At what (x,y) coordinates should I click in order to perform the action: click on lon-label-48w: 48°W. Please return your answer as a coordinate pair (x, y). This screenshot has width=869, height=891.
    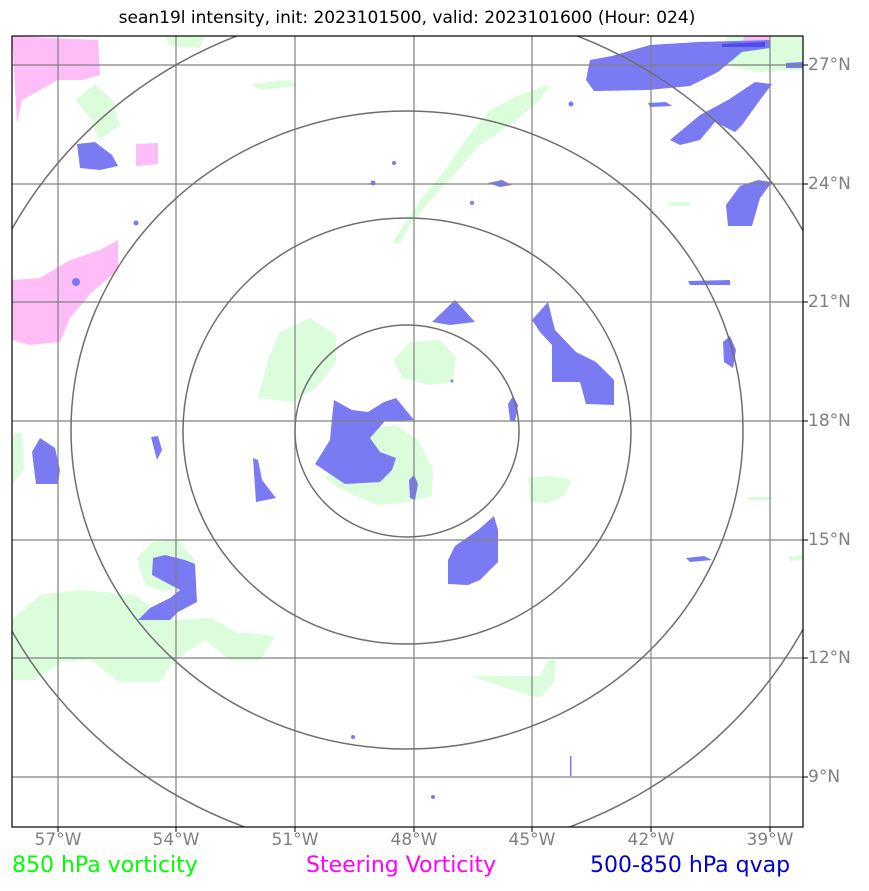
    Looking at the image, I should click on (414, 840).